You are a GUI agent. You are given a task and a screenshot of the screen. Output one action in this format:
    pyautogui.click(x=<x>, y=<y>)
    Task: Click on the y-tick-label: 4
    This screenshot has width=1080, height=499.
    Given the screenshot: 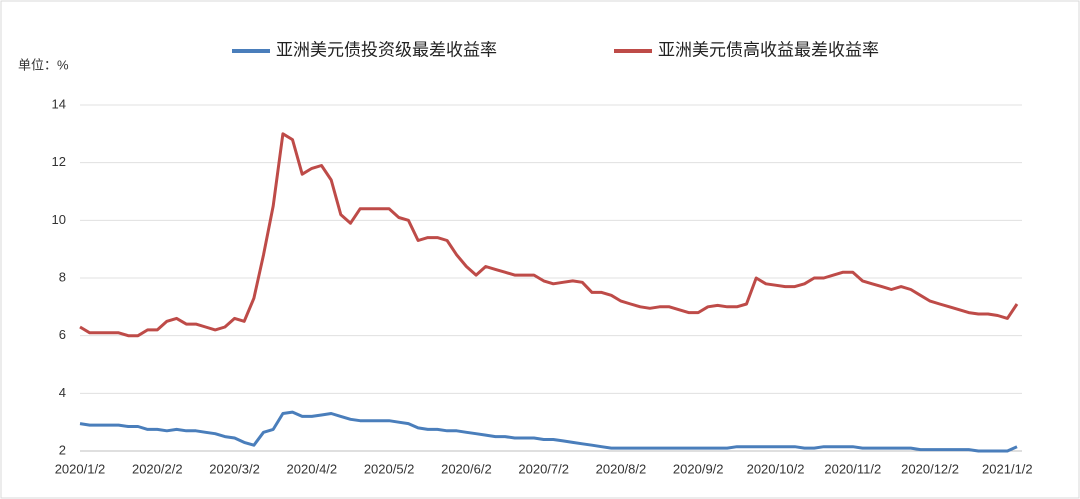 What is the action you would take?
    pyautogui.click(x=62, y=392)
    